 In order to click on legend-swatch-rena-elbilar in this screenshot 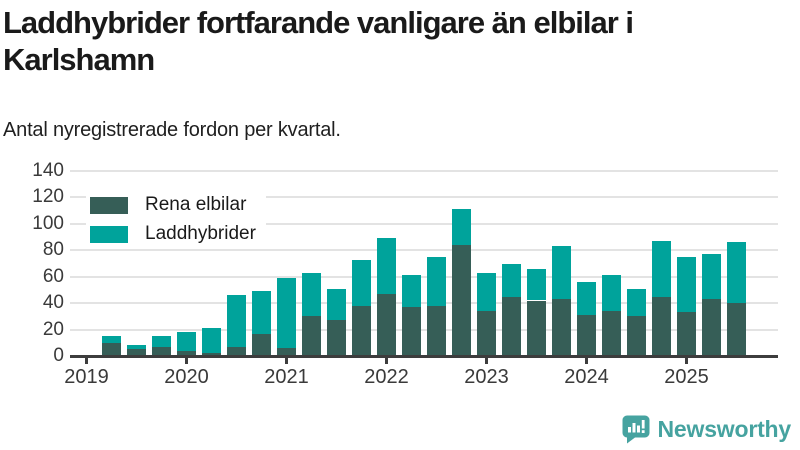, I will do `click(109, 205)`.